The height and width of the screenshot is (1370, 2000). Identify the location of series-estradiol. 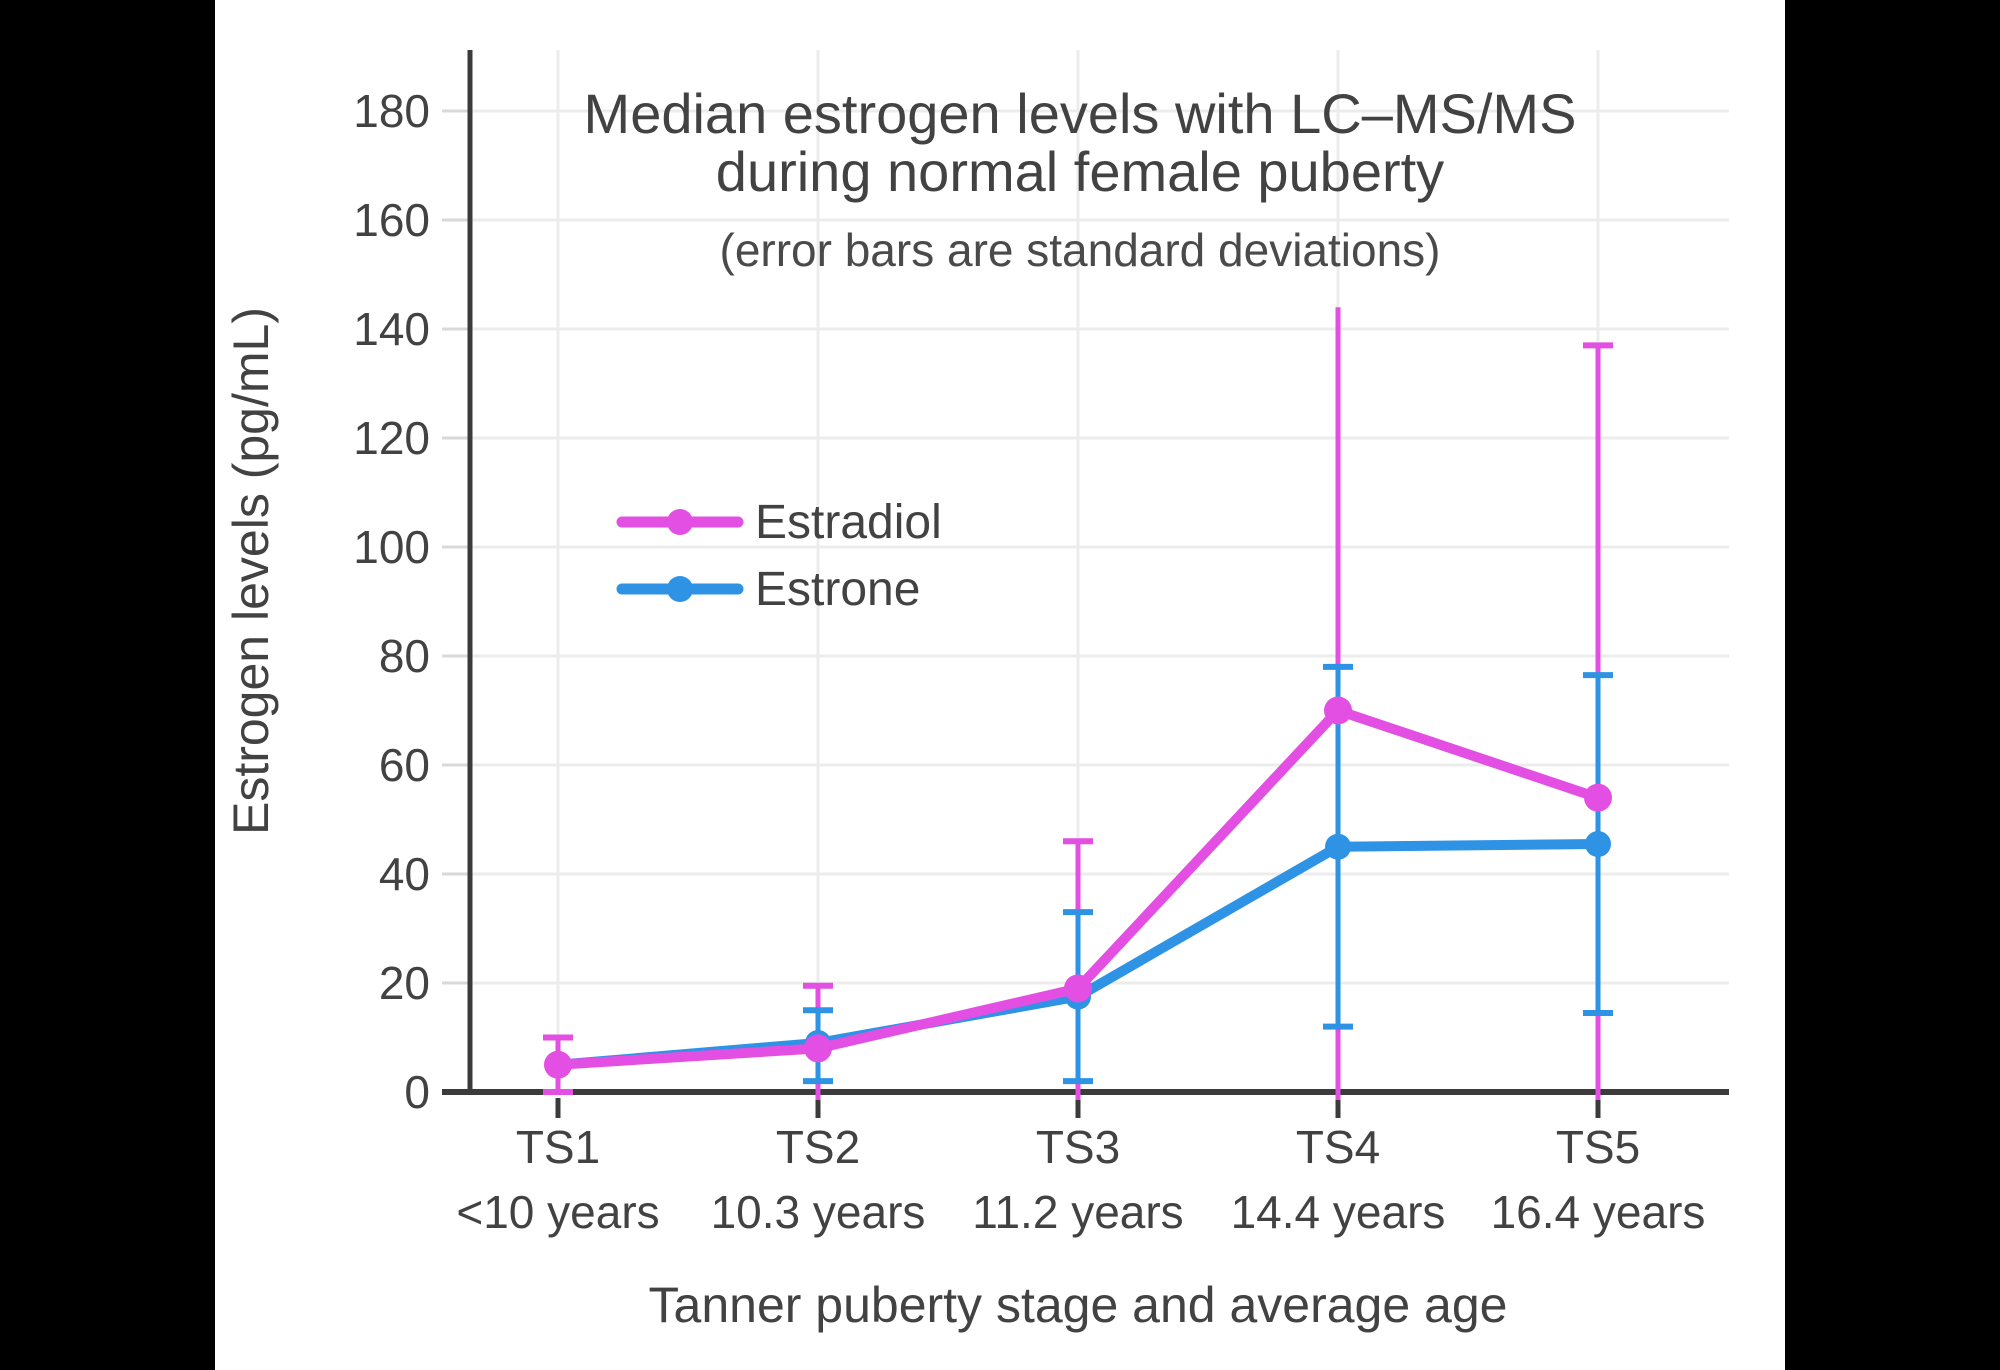
(1078, 887).